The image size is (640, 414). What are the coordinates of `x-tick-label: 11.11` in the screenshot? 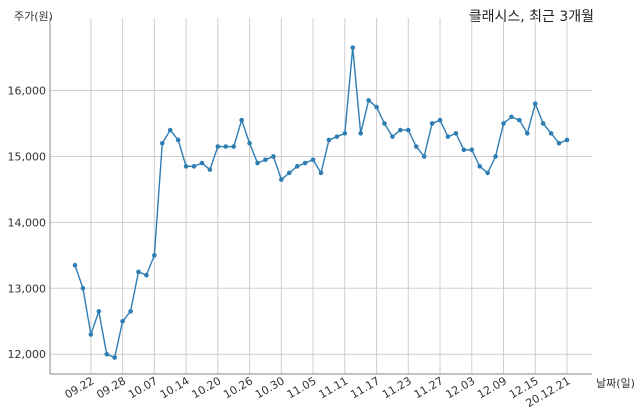 It's located at (334, 387).